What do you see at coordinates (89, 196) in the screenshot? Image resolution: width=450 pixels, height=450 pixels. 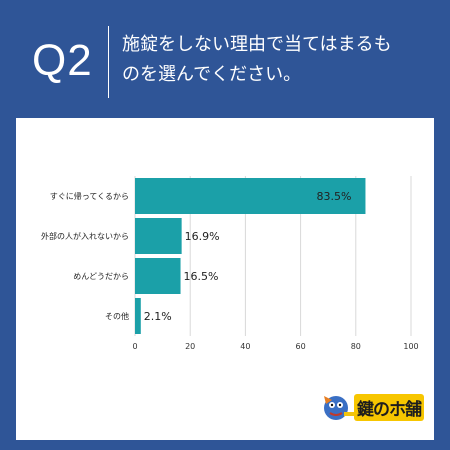 I see `category-label: すぐに帰ってくるから` at bounding box center [89, 196].